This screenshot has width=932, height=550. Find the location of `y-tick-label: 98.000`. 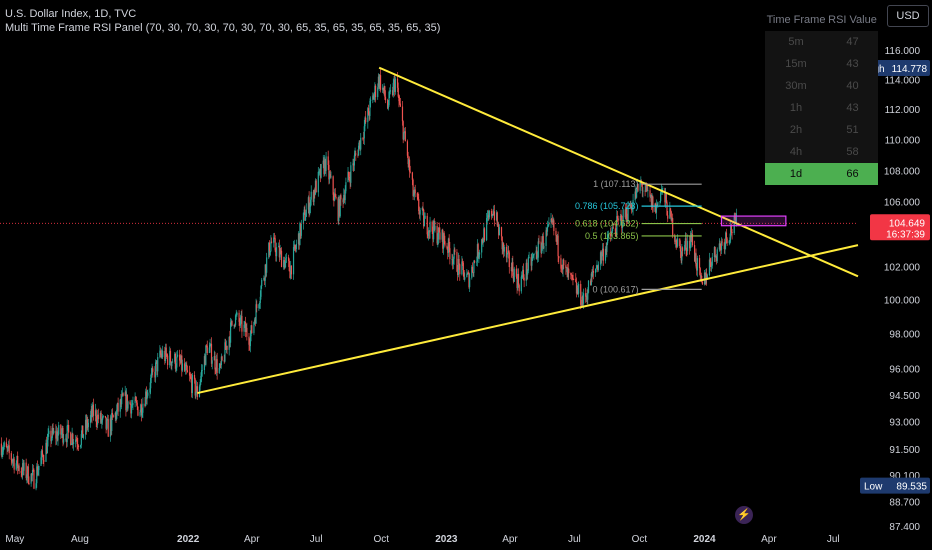

y-tick-label: 98.000 is located at coordinates (904, 335).